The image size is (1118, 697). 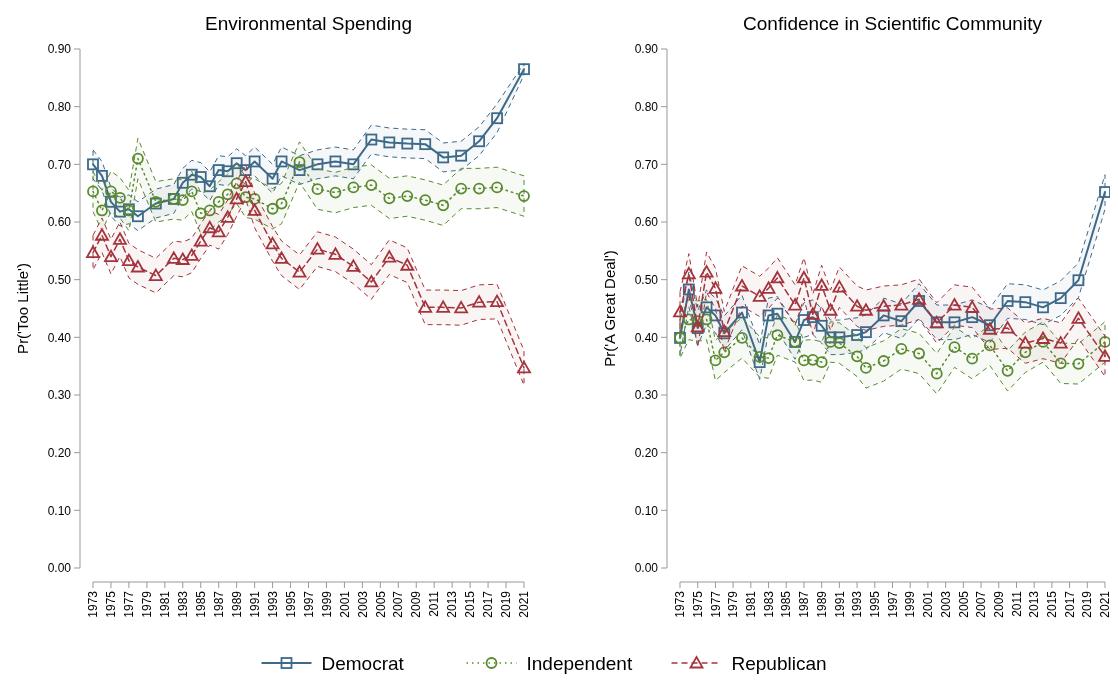 What do you see at coordinates (579, 663) in the screenshot?
I see `legend-label: Independent` at bounding box center [579, 663].